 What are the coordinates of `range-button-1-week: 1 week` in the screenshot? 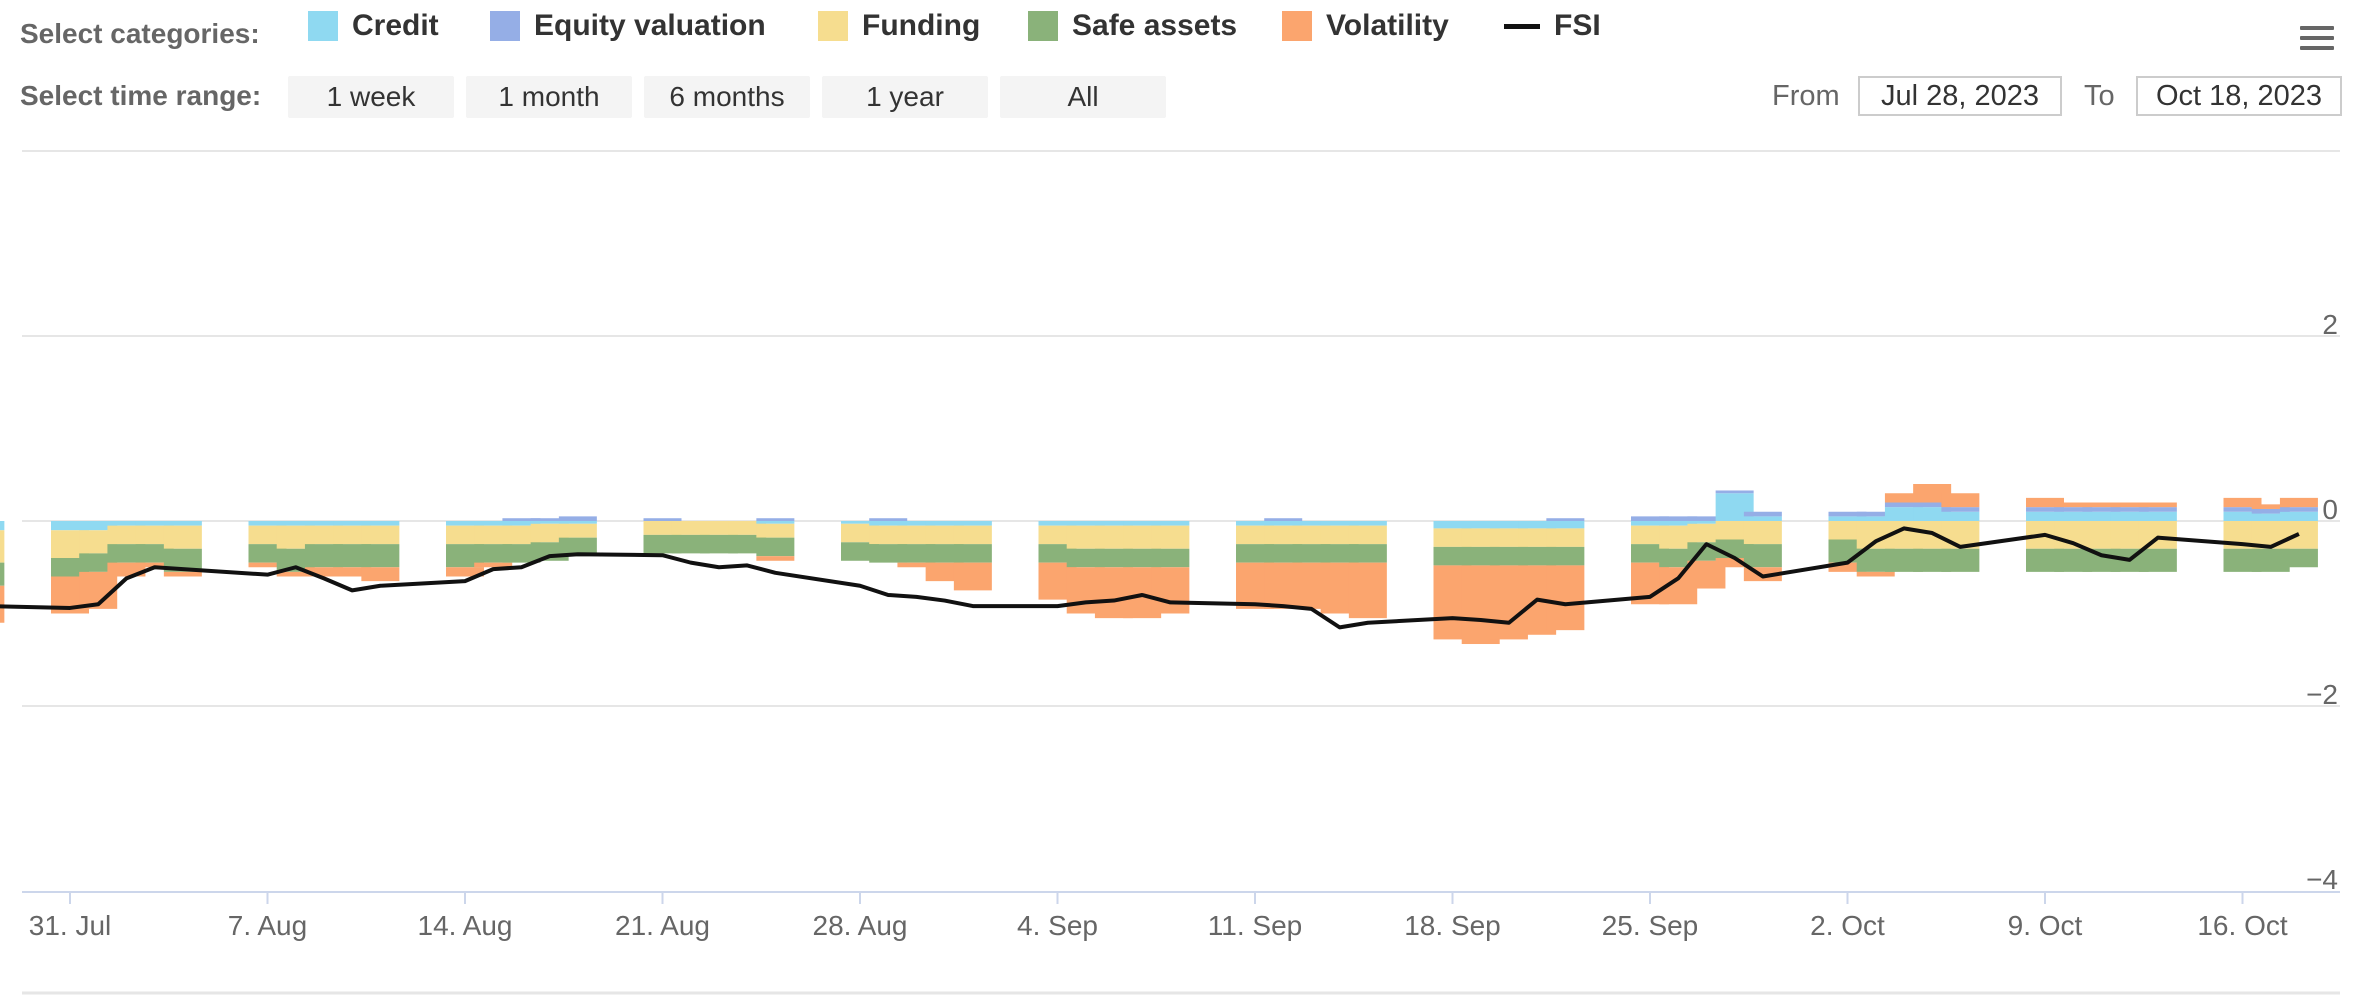 It's located at (371, 97).